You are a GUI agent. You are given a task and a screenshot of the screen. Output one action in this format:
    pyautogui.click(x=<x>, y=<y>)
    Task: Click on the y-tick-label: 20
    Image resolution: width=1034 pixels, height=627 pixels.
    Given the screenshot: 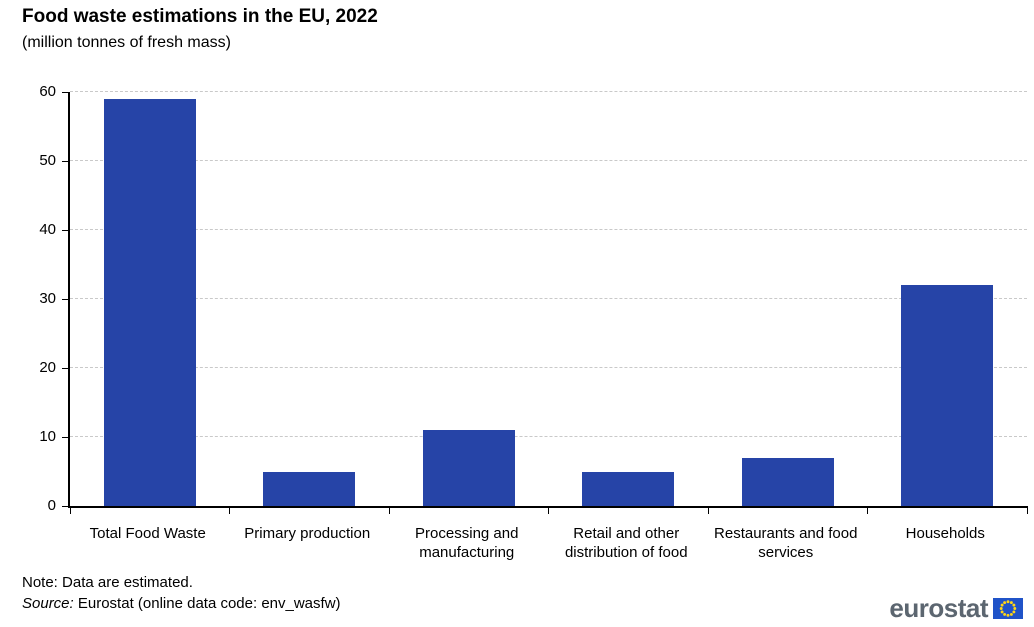 What is the action you would take?
    pyautogui.click(x=47, y=367)
    